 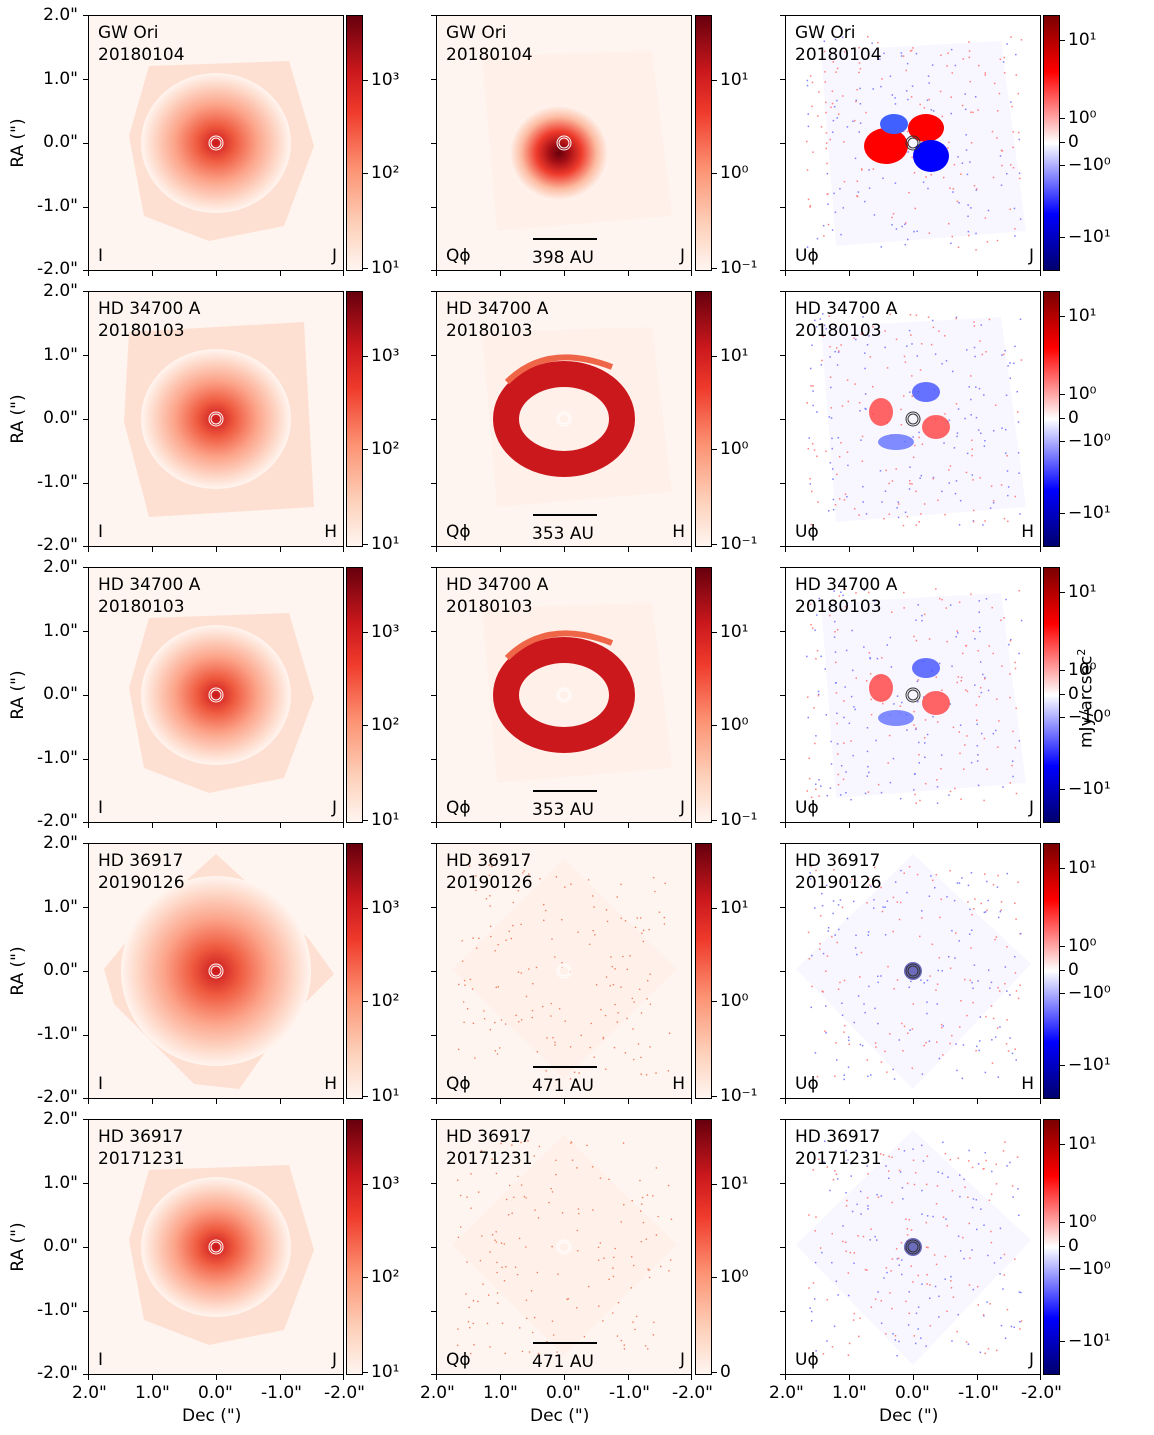 What do you see at coordinates (141, 55) in the screenshot?
I see `obs-date: 20180104` at bounding box center [141, 55].